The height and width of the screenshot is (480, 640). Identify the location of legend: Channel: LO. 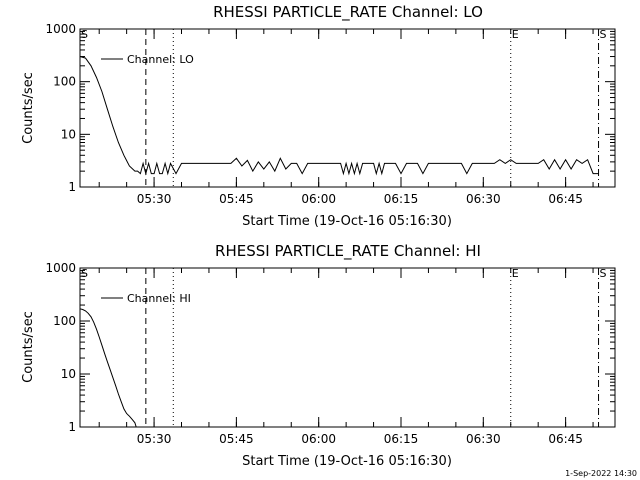
(147, 59).